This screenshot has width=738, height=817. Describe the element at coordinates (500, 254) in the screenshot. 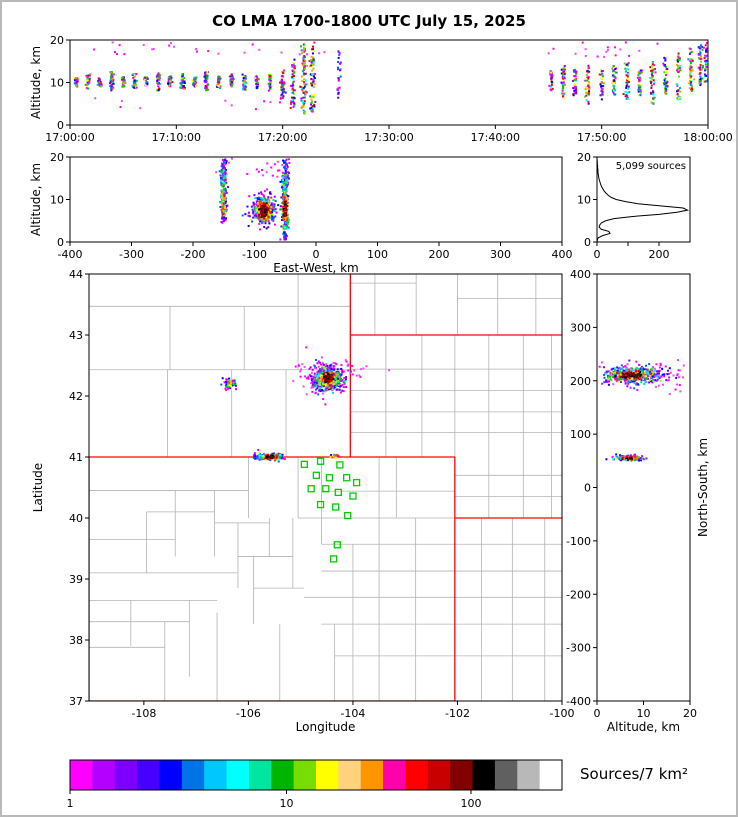

I see `svg-text: 300` at that location.